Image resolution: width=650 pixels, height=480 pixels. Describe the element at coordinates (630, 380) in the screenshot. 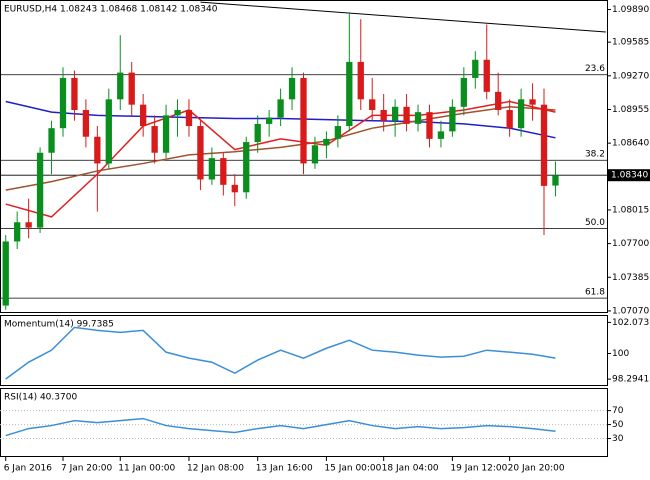

I see `y-tick-label: 98.2941` at that location.